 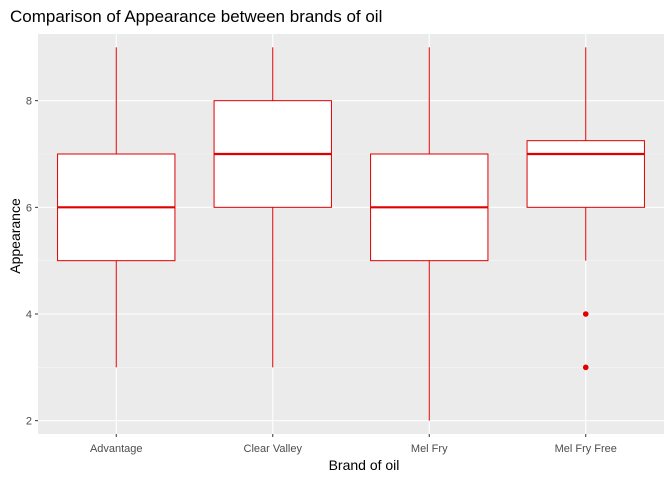 I want to click on x-tick-label: Advantage, so click(x=116, y=449).